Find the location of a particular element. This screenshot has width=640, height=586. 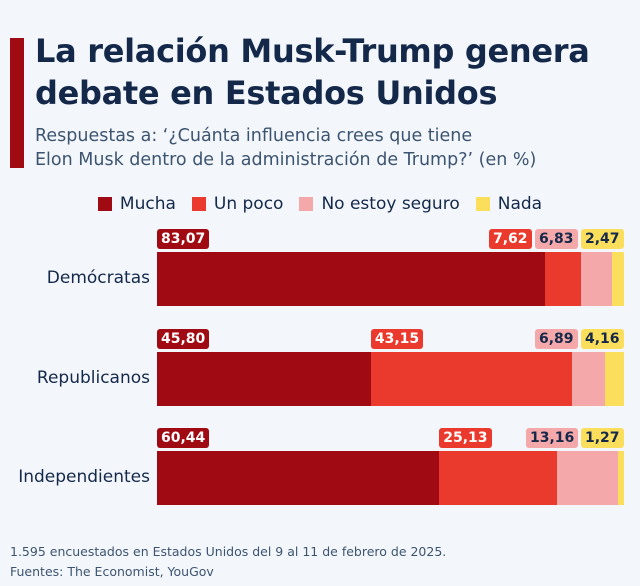

data-label: 60,44 is located at coordinates (183, 438).